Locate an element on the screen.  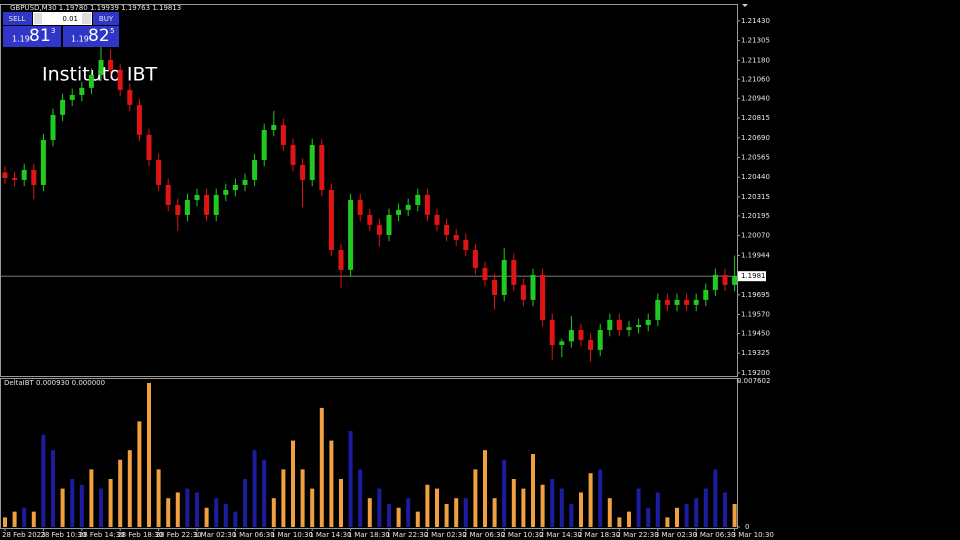
current-price-label: 1.19813 is located at coordinates (755, 276).